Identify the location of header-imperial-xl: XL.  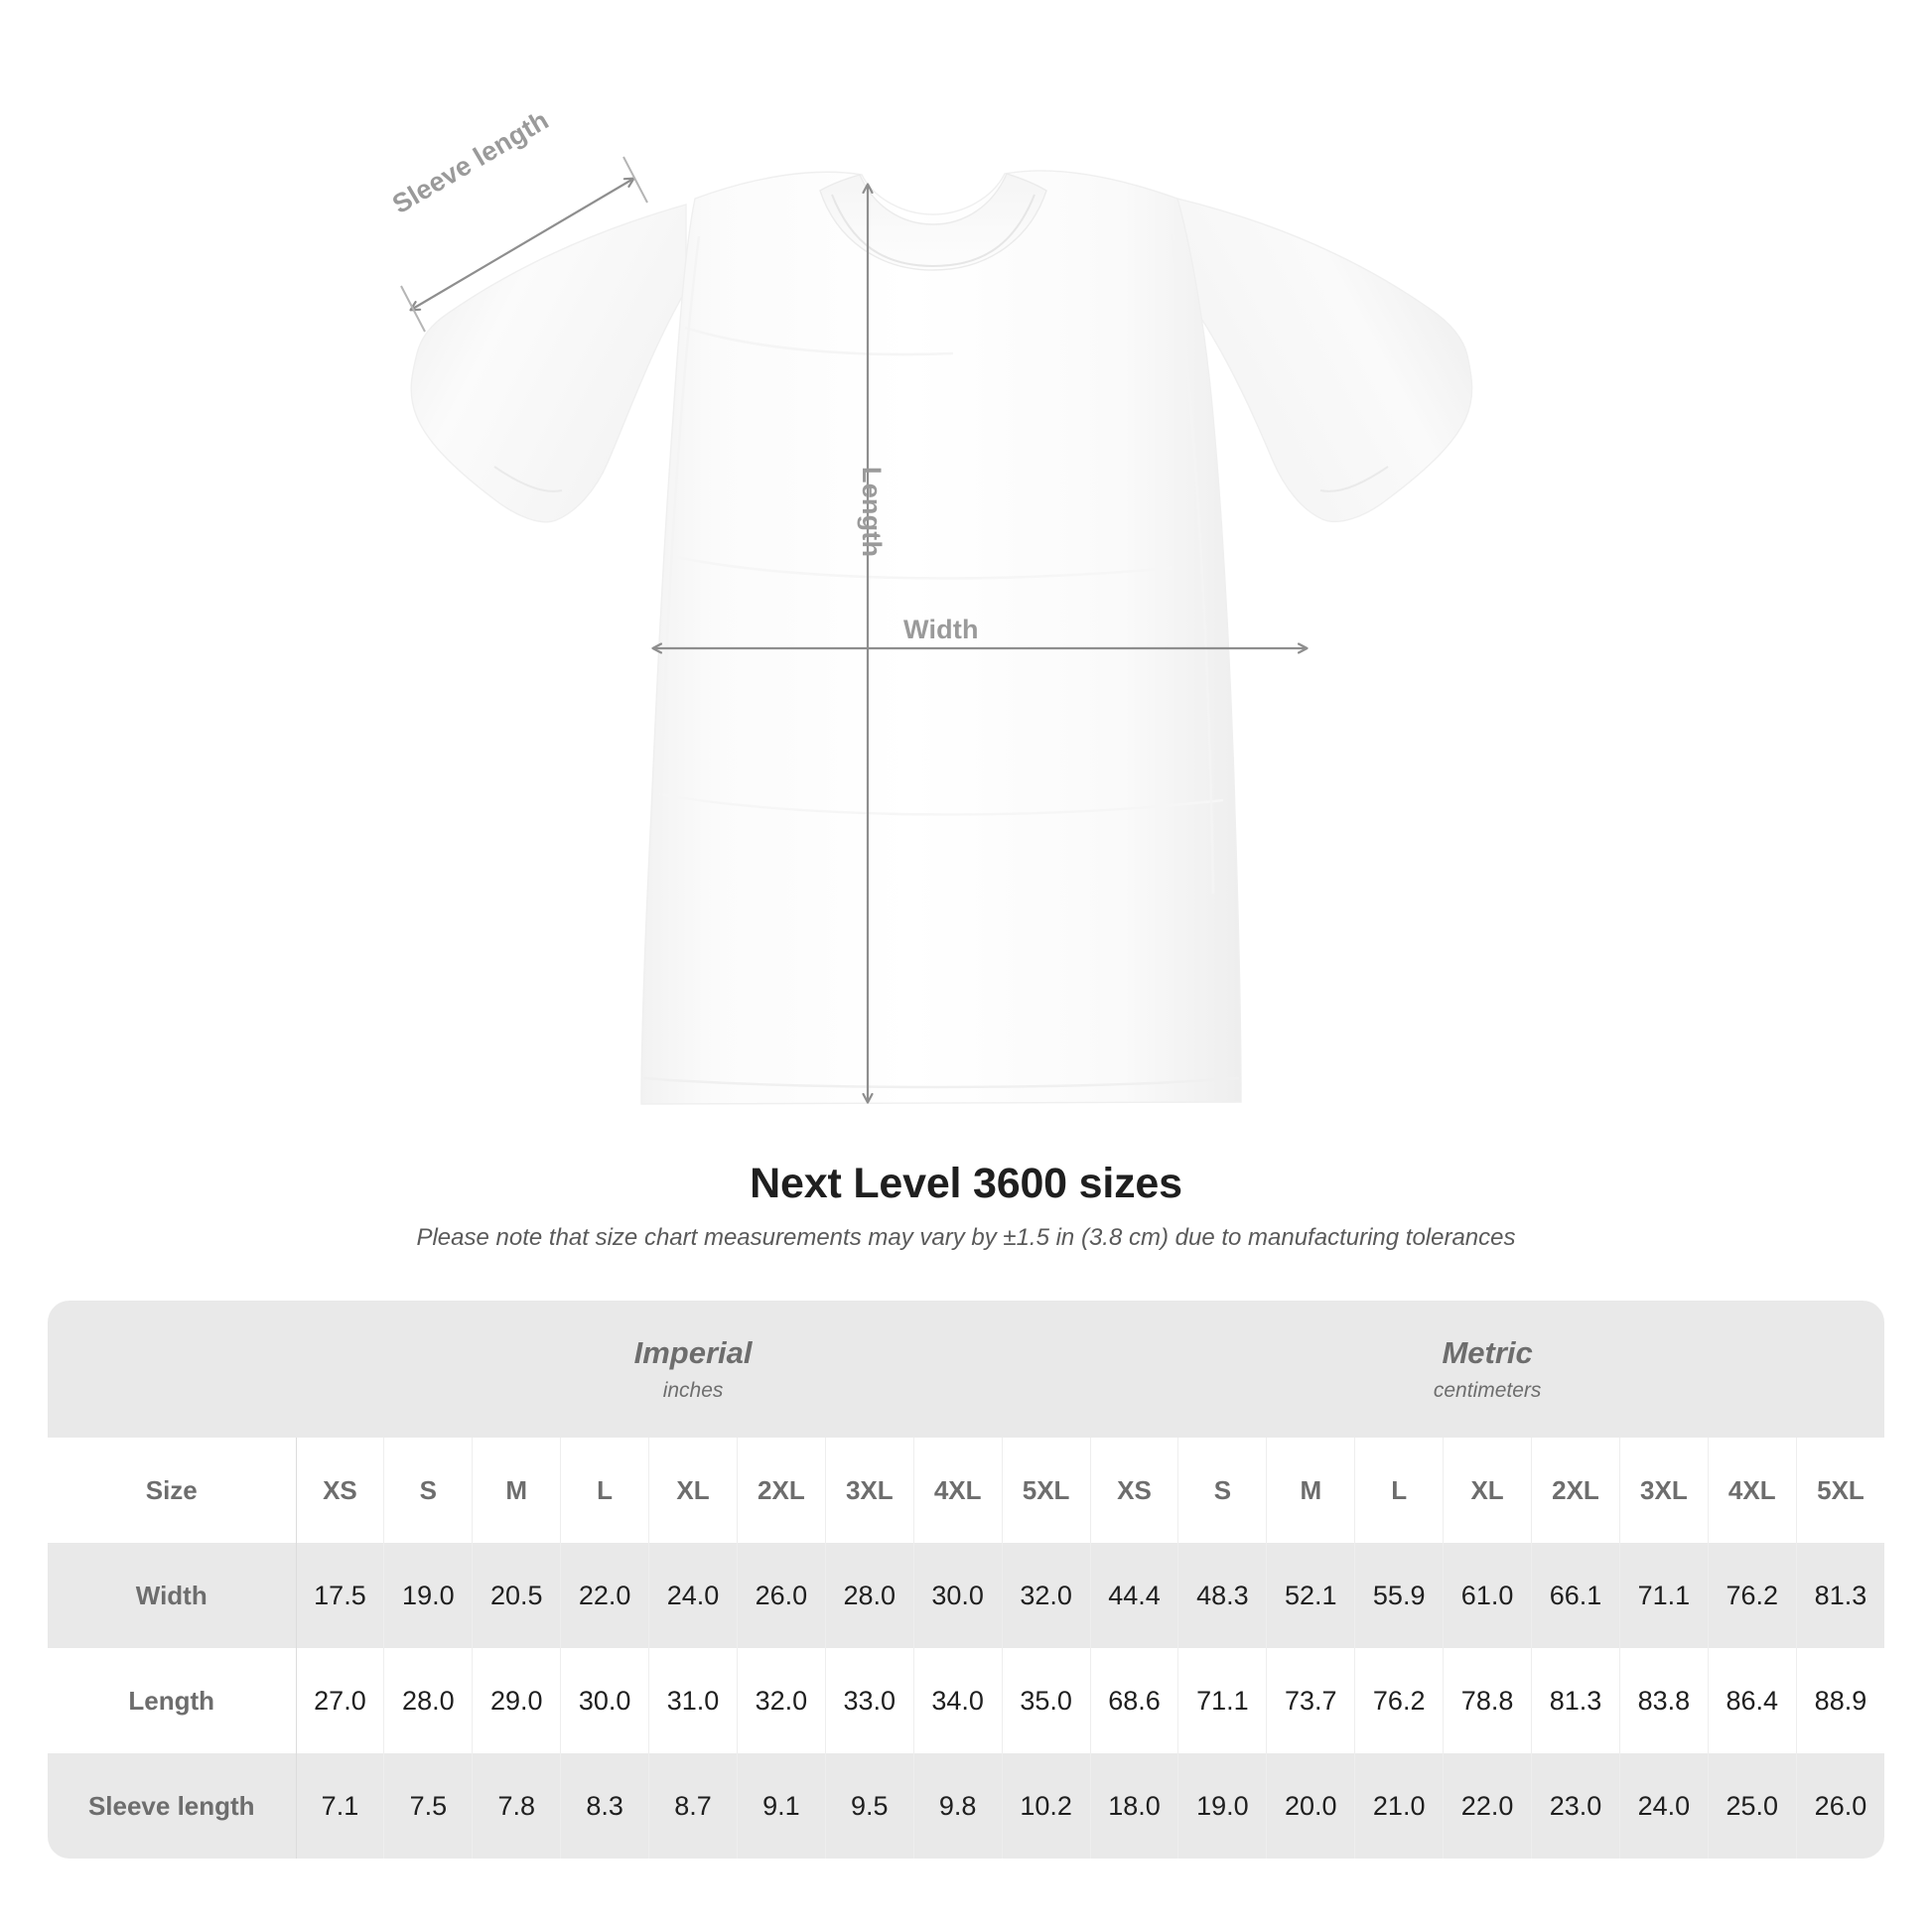
(693, 1491).